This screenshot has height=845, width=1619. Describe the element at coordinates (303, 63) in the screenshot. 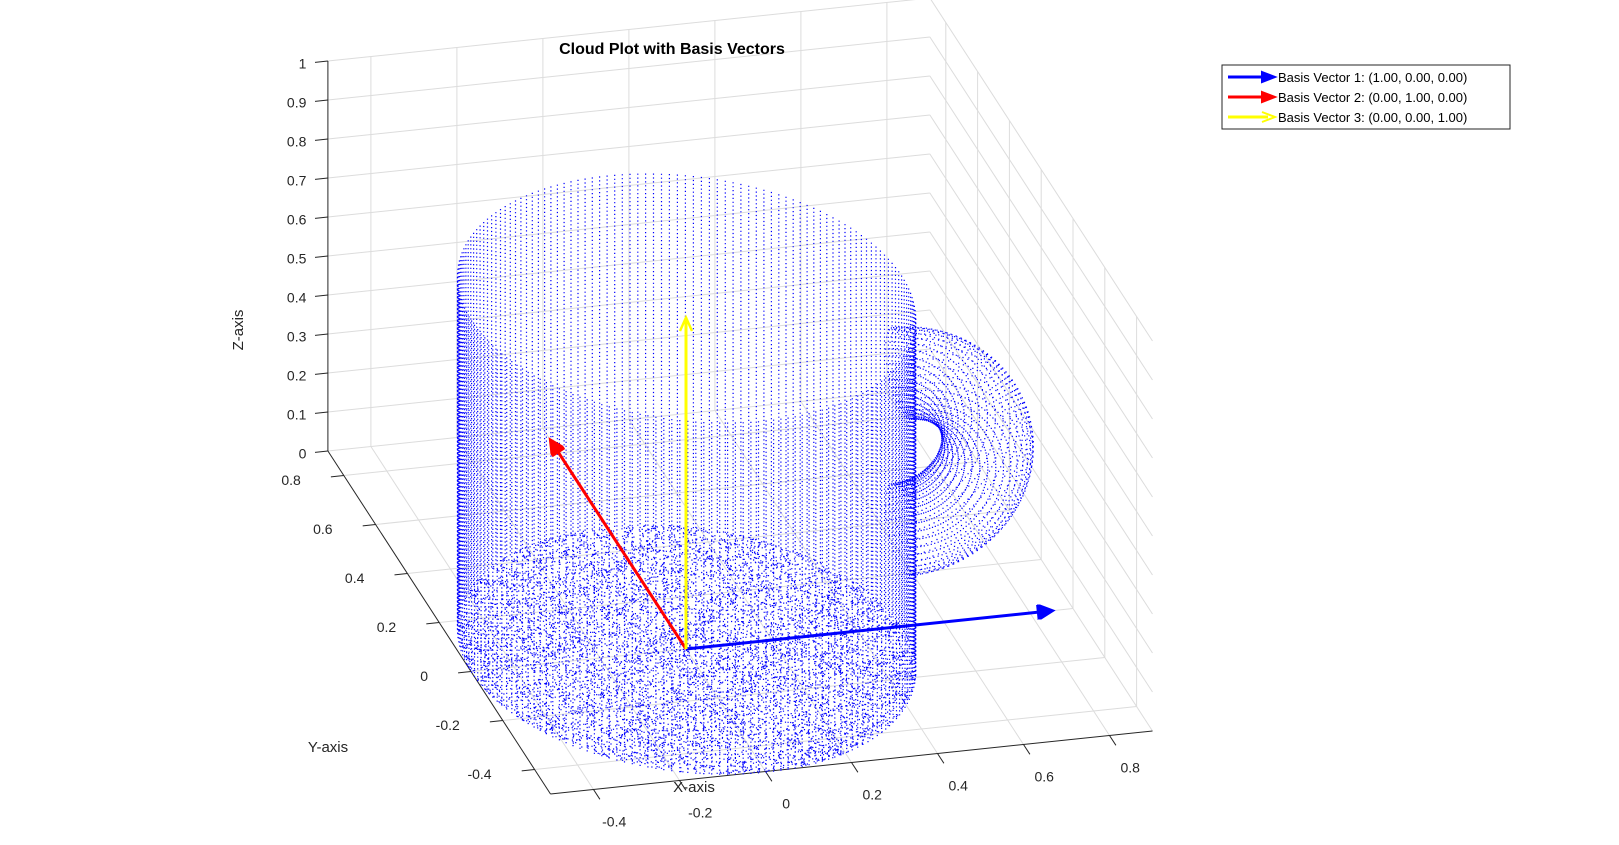

I see `z-tick-label: 1` at that location.